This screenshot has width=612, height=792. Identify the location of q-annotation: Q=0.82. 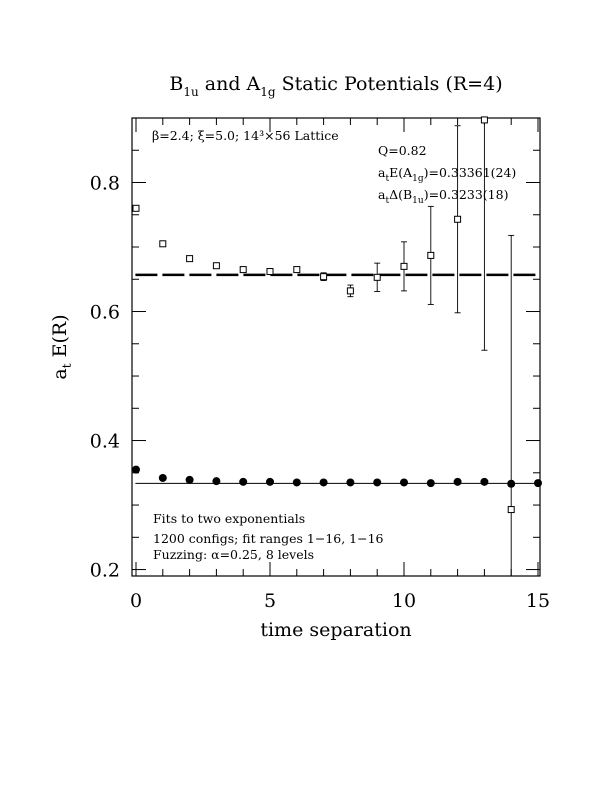
(402, 150).